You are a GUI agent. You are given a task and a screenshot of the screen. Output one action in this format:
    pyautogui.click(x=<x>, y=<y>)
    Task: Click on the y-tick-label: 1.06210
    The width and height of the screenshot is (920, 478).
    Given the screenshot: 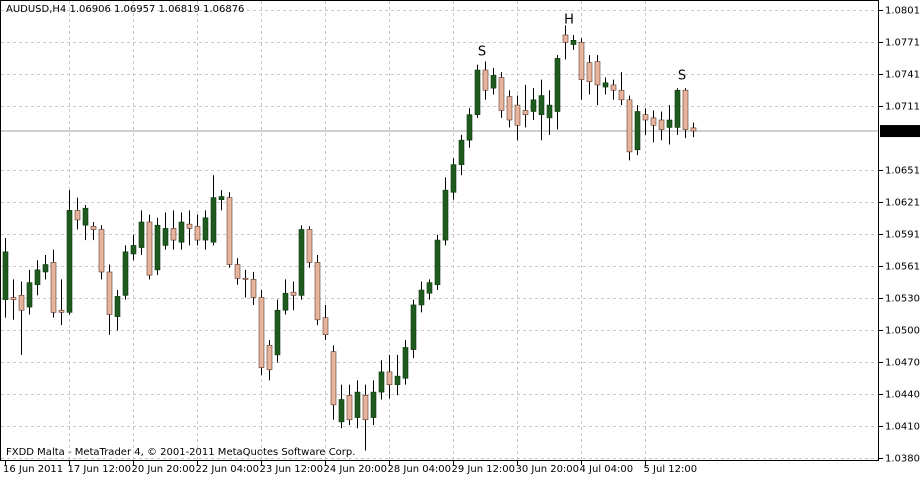 What is the action you would take?
    pyautogui.click(x=902, y=203)
    